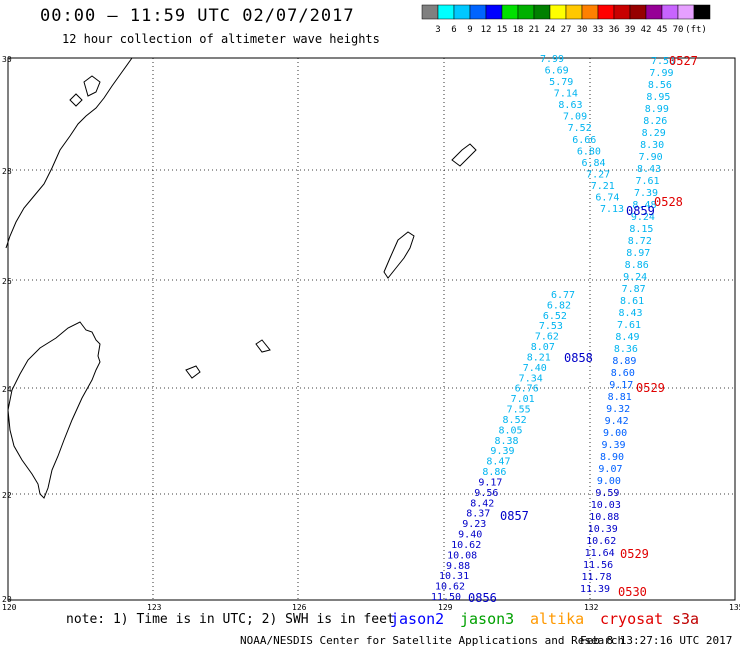 This screenshot has width=740, height=650. What do you see at coordinates (557, 71) in the screenshot?
I see `track-swh-label: 6.69` at bounding box center [557, 71].